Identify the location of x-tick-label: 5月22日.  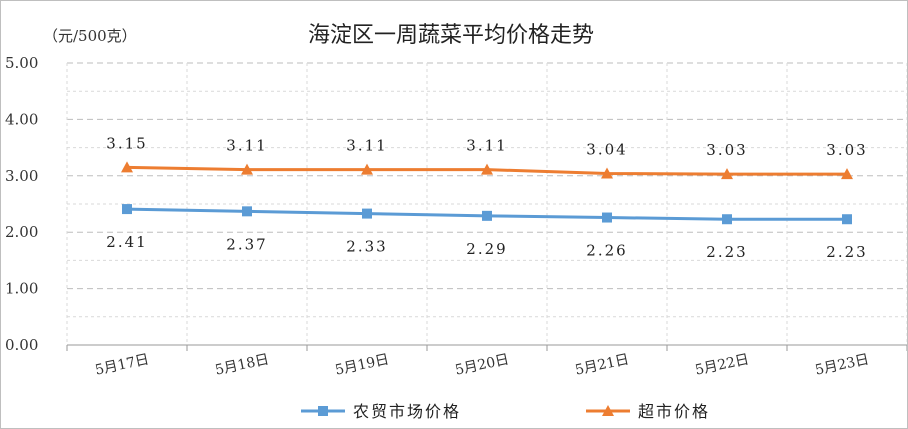
(722, 365).